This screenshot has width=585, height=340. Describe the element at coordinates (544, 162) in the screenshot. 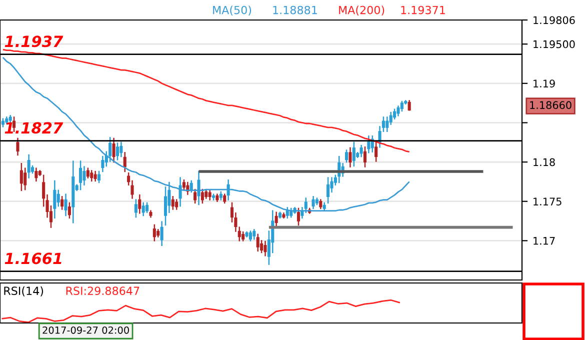

I see `y-tick-label: 1.18` at that location.